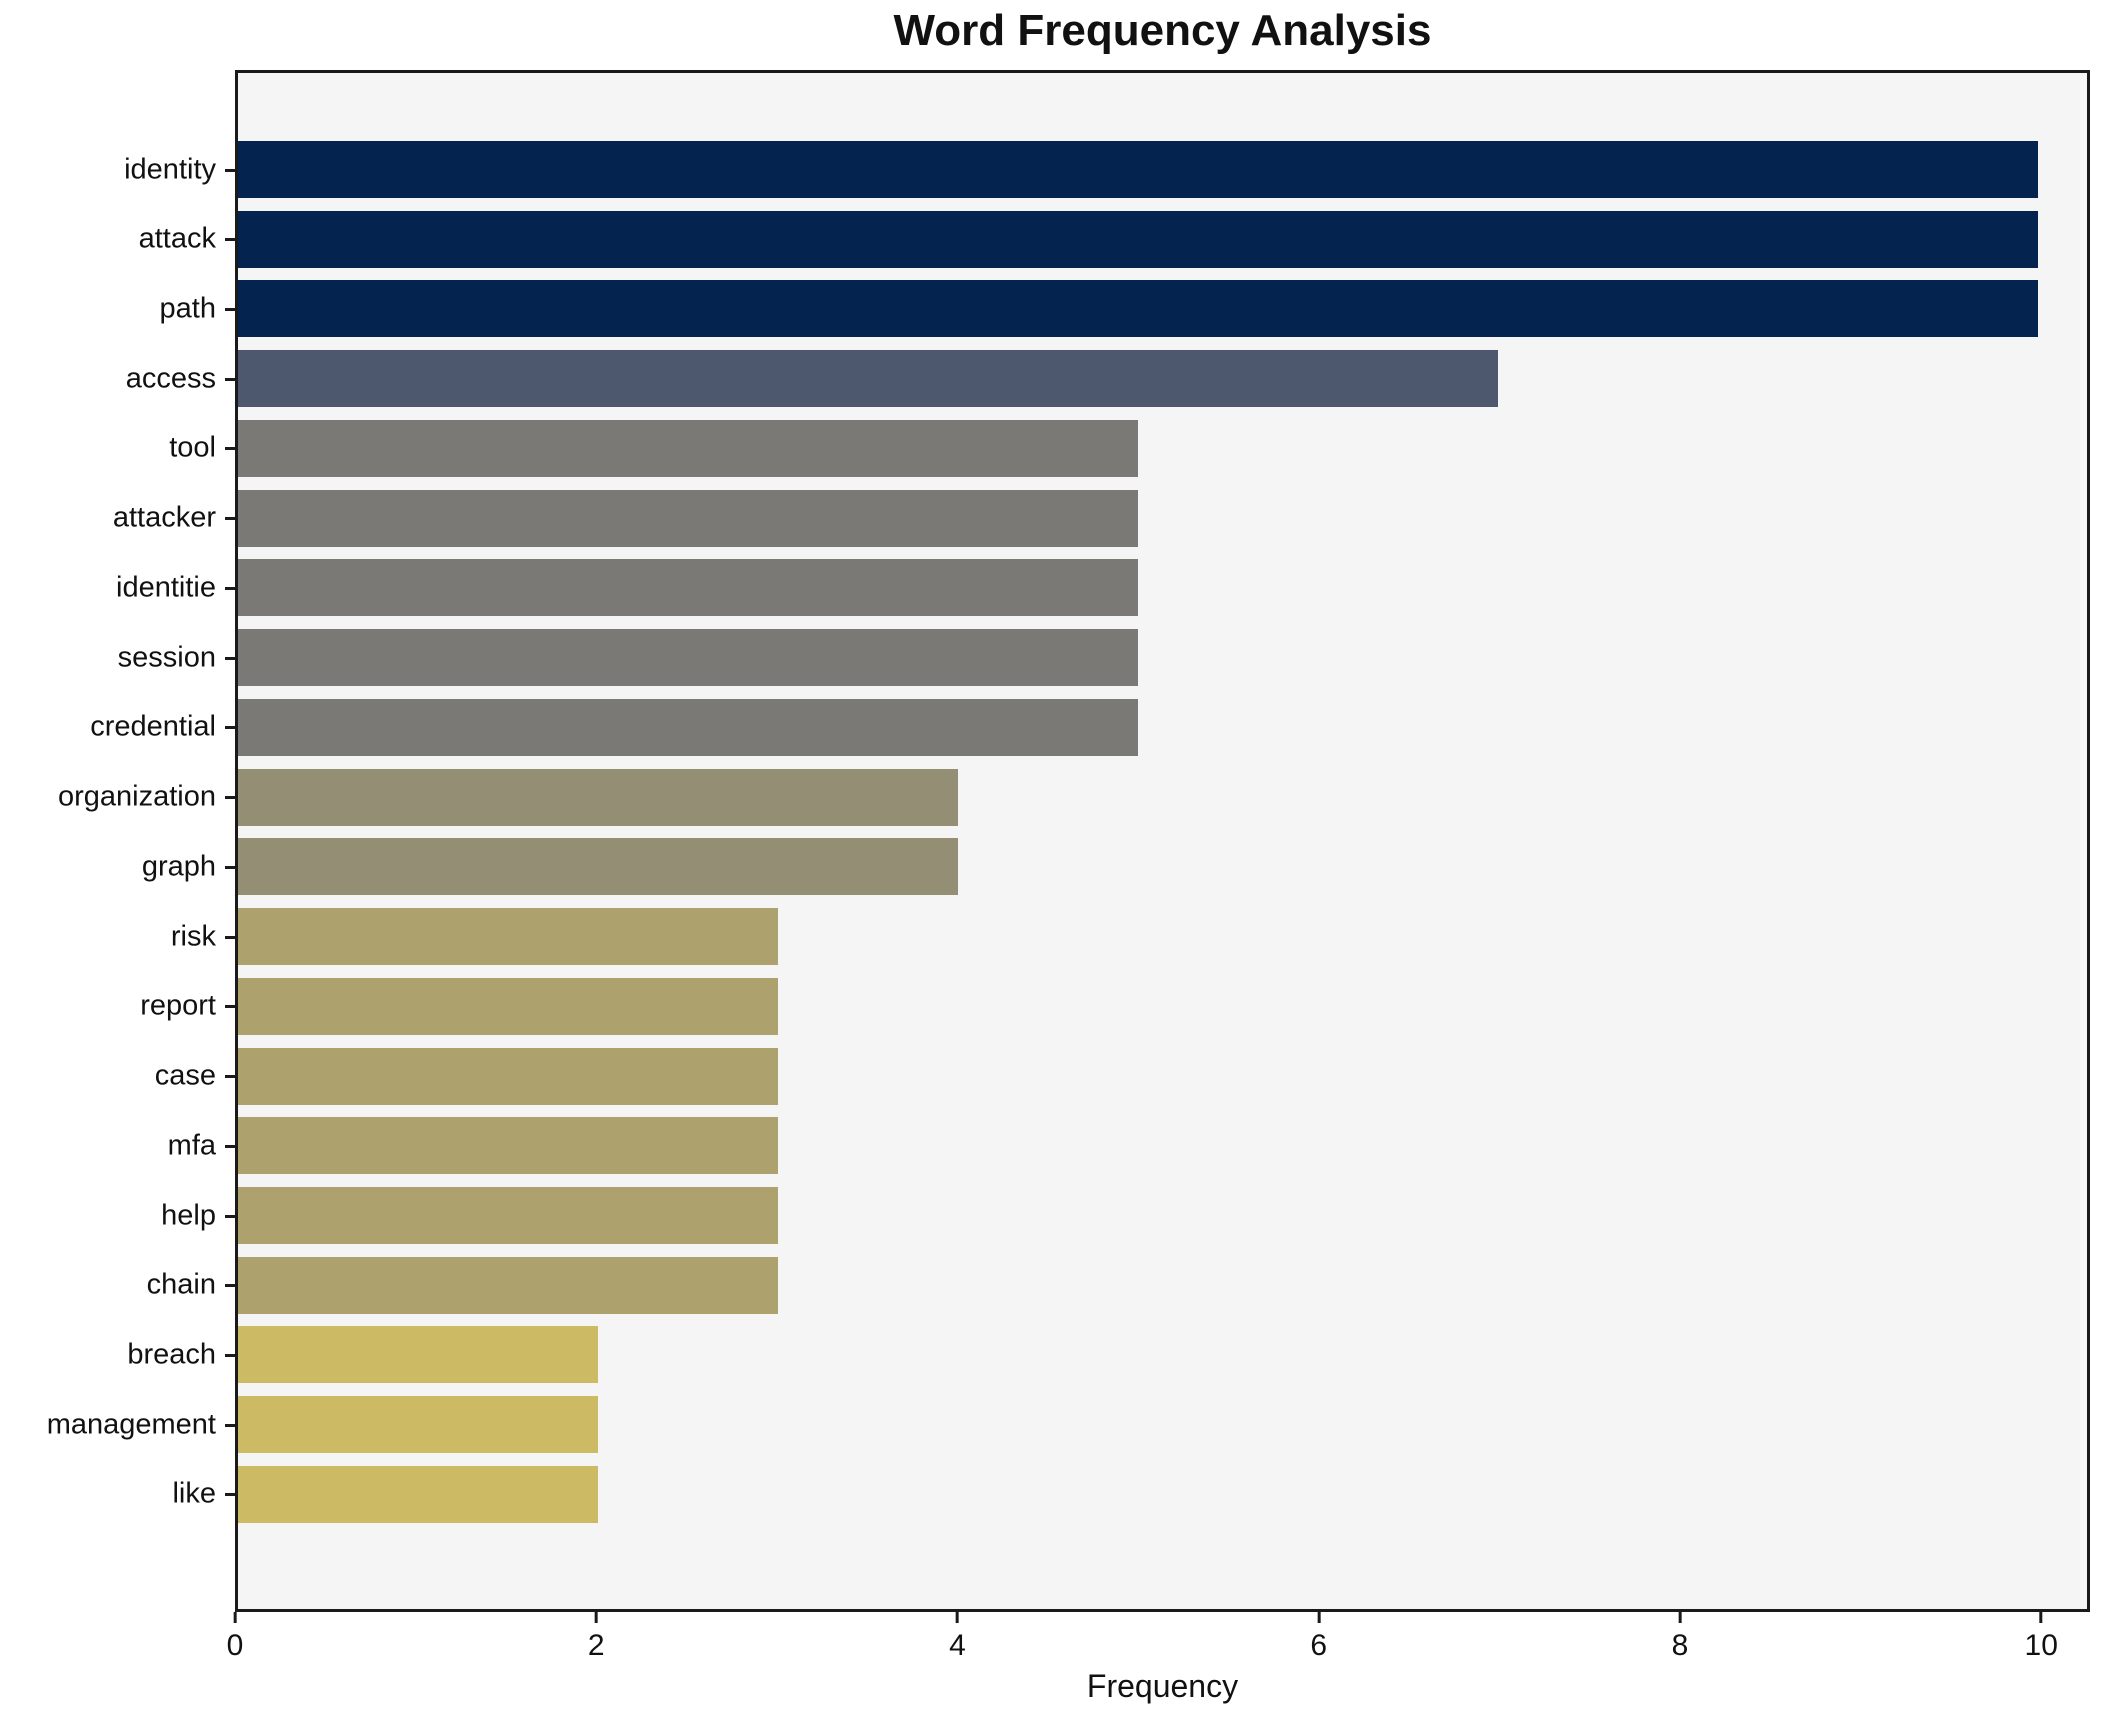  I want to click on bar-row: identity, so click(1105, 169).